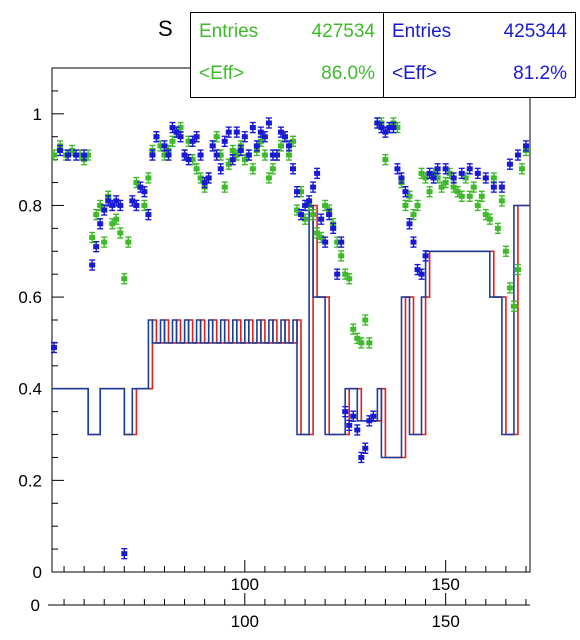 This screenshot has height=640, width=580. Describe the element at coordinates (348, 73) in the screenshot. I see `eff-value: 86.0%` at that location.